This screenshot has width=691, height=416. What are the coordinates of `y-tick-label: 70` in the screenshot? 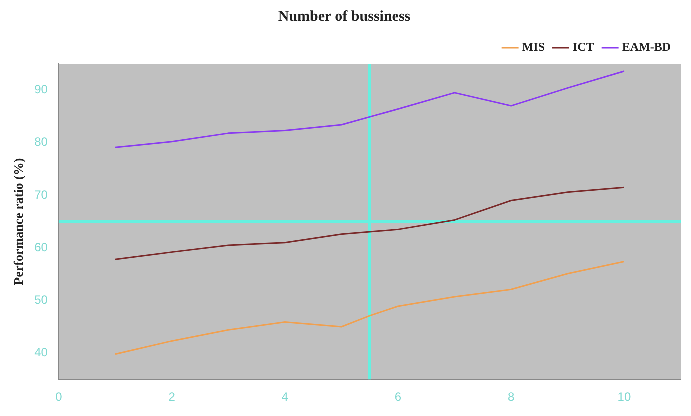 It's located at (41, 195).